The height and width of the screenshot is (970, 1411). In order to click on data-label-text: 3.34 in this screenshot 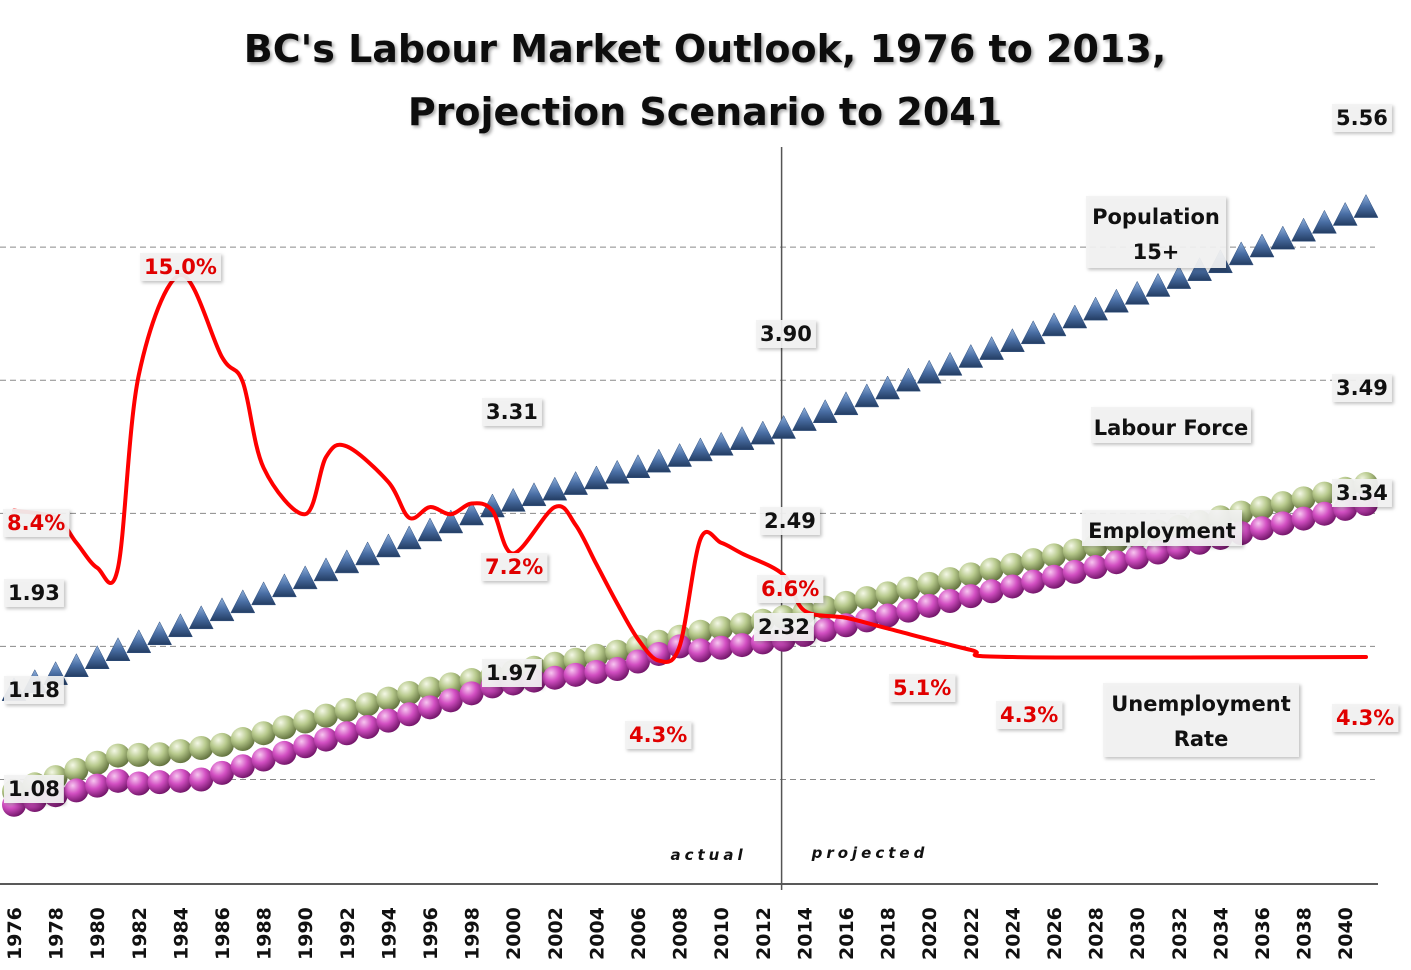, I will do `click(1362, 493)`.